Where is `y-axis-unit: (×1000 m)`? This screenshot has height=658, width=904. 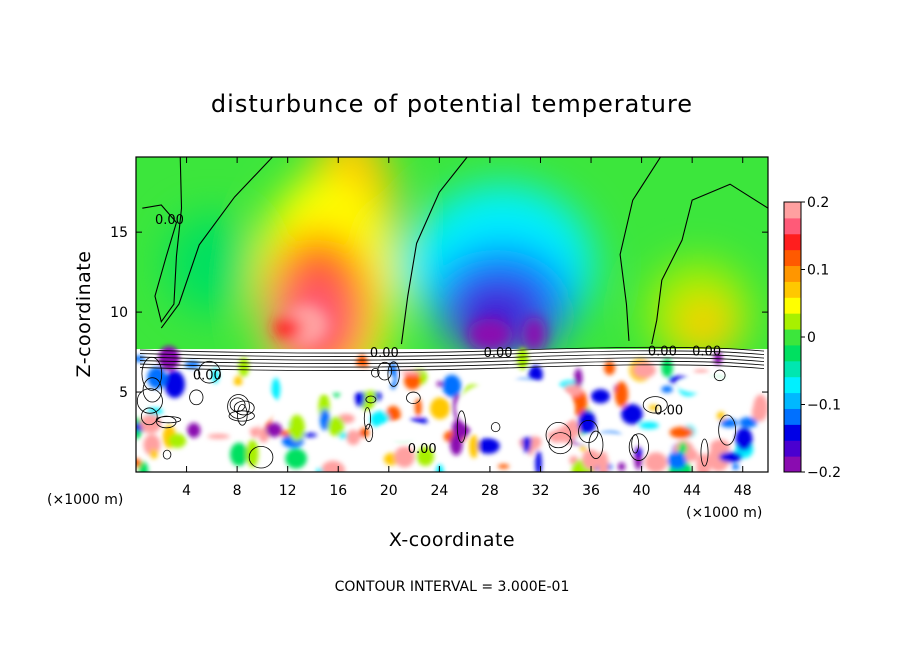
y-axis-unit: (×1000 m) is located at coordinates (85, 500).